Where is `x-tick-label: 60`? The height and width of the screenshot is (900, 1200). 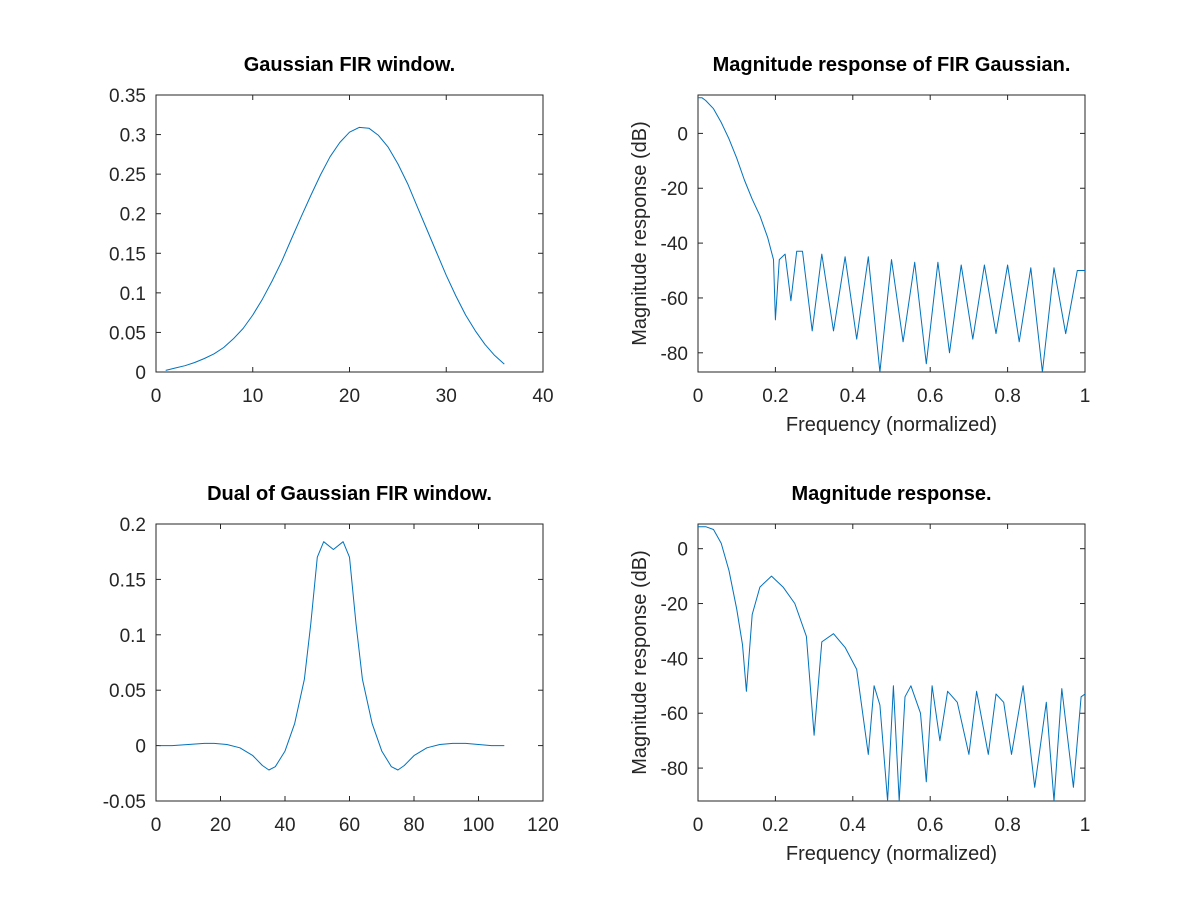
x-tick-label: 60 is located at coordinates (349, 825).